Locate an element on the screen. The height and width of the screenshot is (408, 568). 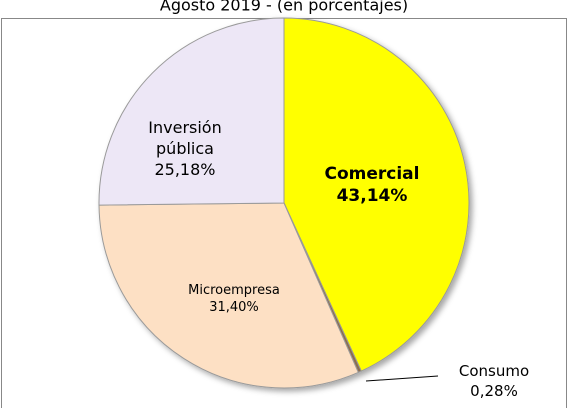
slice-label: Consumo is located at coordinates (494, 371).